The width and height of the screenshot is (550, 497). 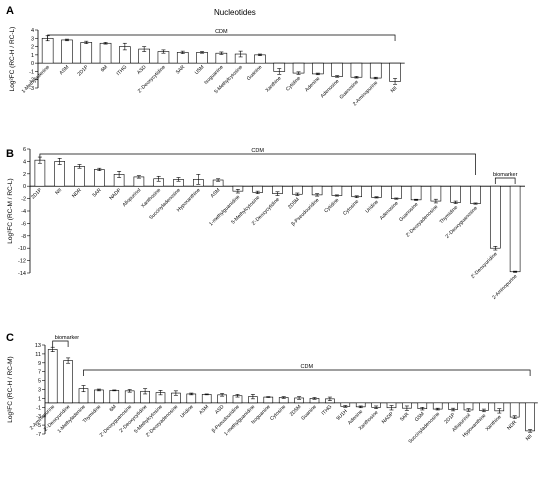 I want to click on category-label: U5M, so click(x=200, y=70).